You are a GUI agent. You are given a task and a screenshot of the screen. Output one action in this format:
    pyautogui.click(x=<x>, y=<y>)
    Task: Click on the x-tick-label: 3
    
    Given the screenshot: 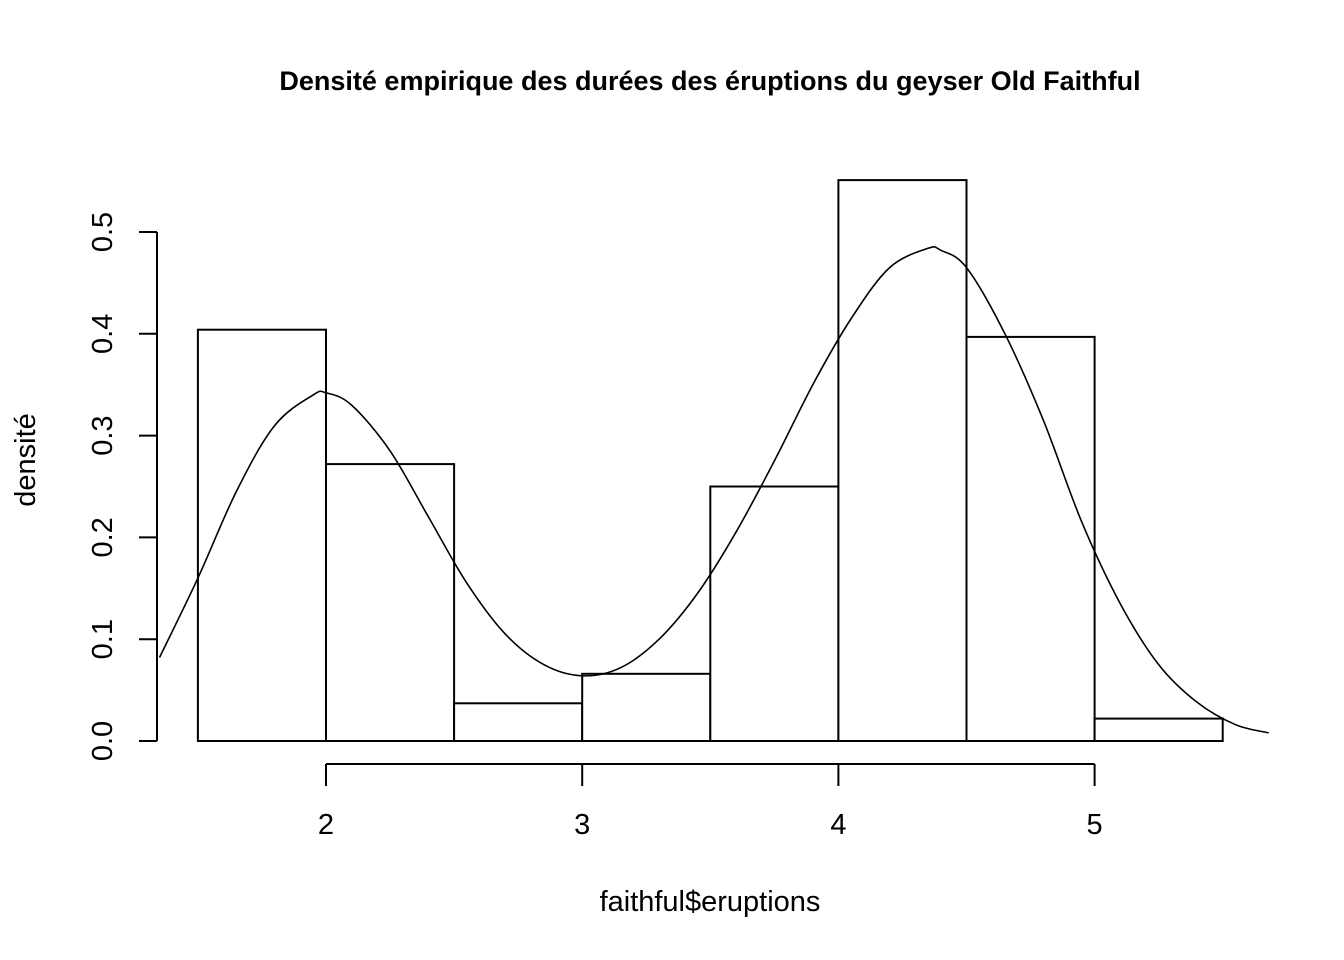 What is the action you would take?
    pyautogui.click(x=582, y=825)
    